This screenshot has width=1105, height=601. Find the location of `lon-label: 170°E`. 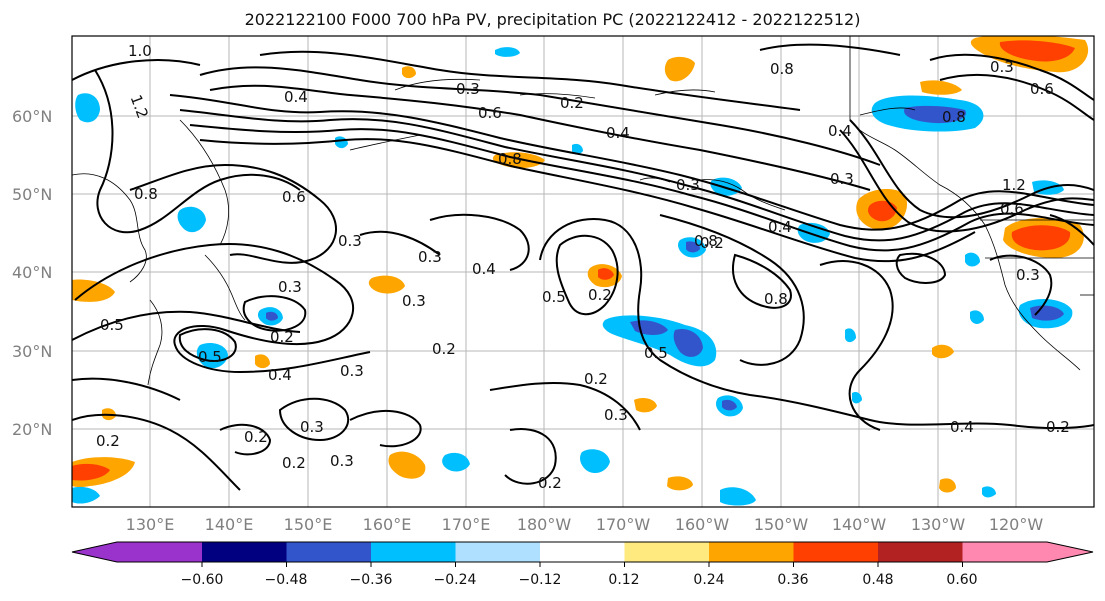

lon-label: 170°E is located at coordinates (466, 524).